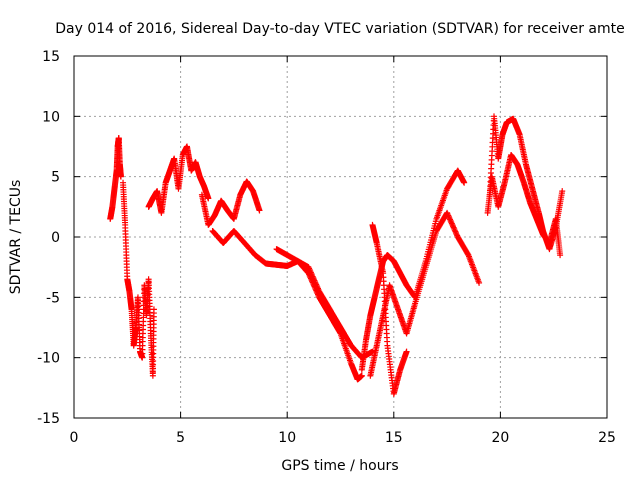 This screenshot has height=480, width=640. Describe the element at coordinates (51, 57) in the screenshot. I see `y-tick-label: 15` at that location.